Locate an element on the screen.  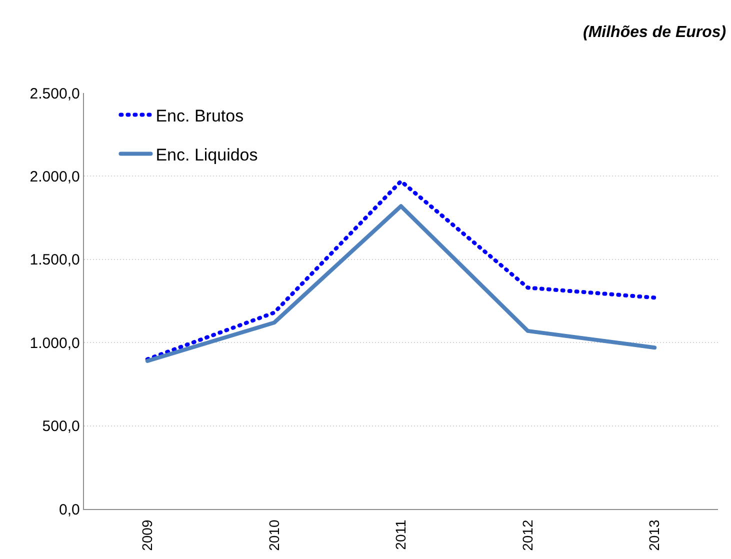
x-tick-label: 2010 is located at coordinates (274, 535).